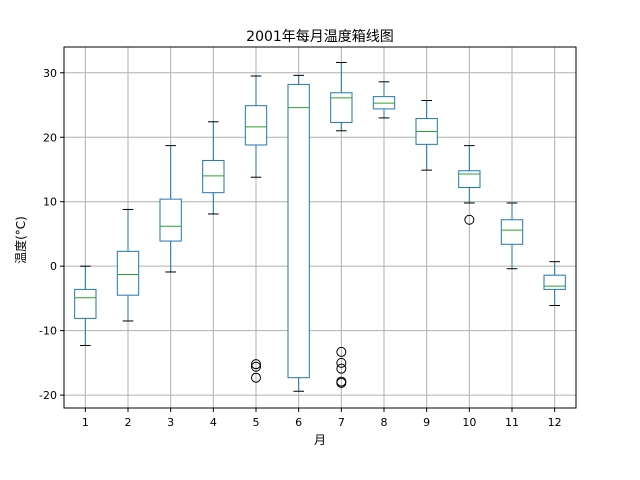  Describe the element at coordinates (298, 422) in the screenshot. I see `x-tick-label: 6` at that location.